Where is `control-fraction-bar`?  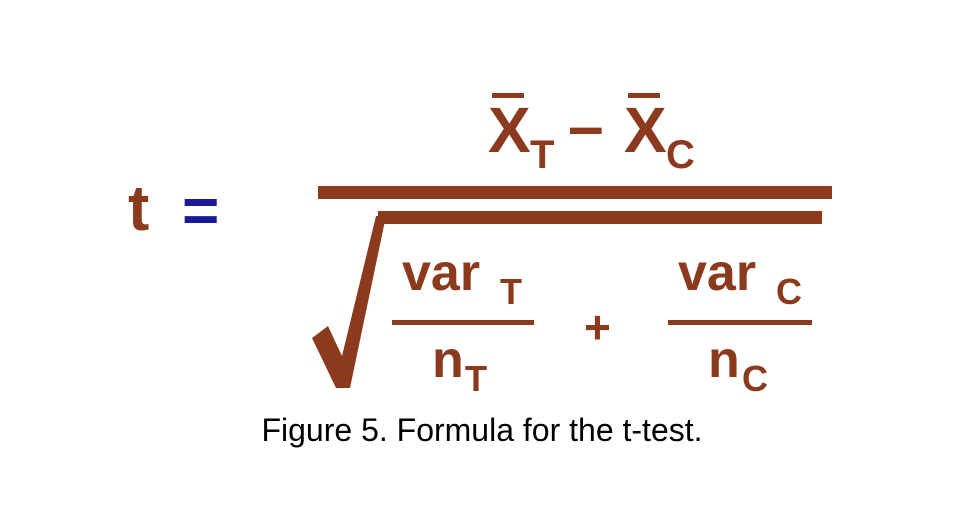
control-fraction-bar is located at coordinates (740, 322).